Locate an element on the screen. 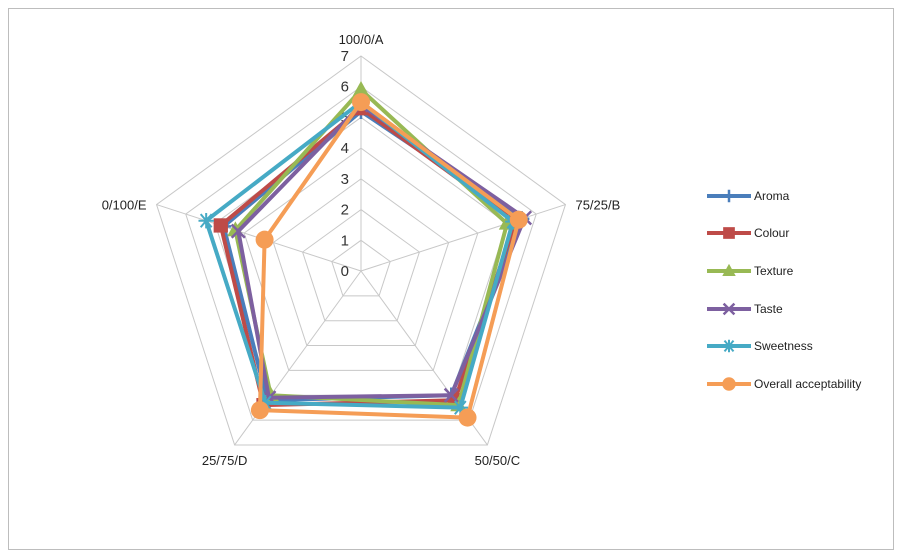  tick-label: 3 is located at coordinates (345, 179).